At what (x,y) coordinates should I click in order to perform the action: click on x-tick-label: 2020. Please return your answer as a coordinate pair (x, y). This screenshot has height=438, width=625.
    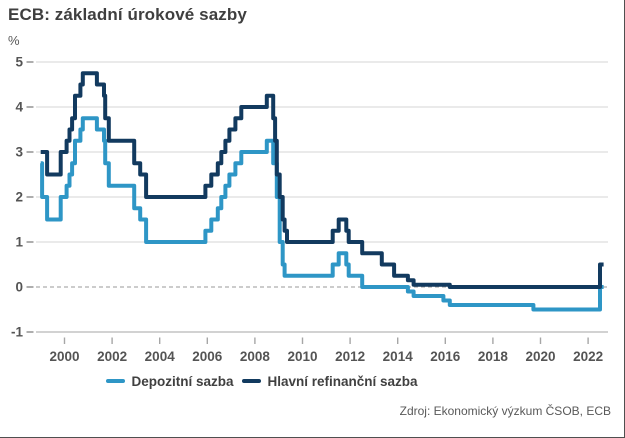
    Looking at the image, I should click on (540, 356).